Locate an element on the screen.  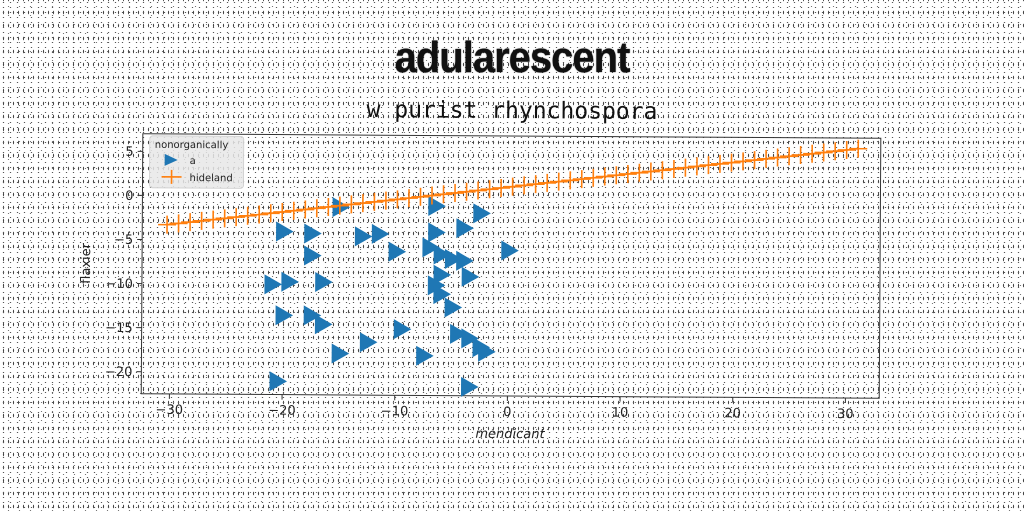
legend-box is located at coordinates (197, 162).